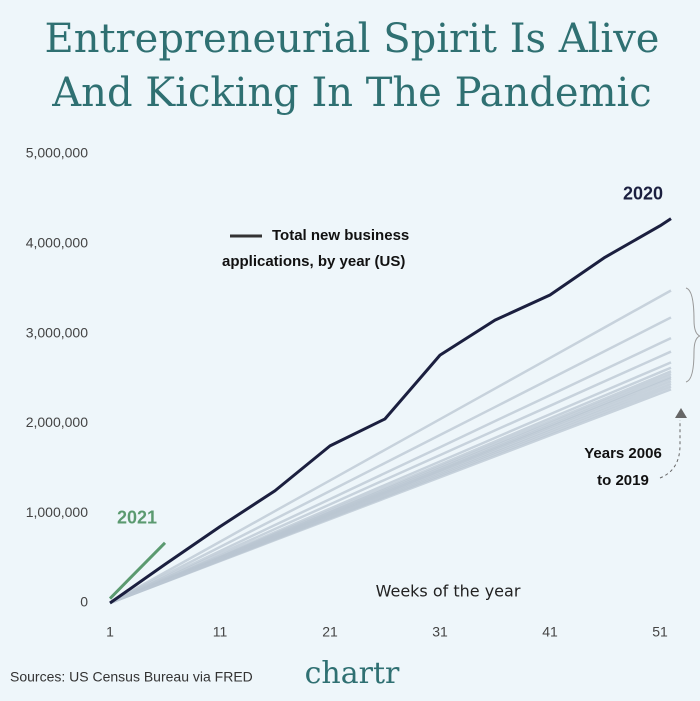 The image size is (700, 701). What do you see at coordinates (670, 449) in the screenshot?
I see `arrow` at bounding box center [670, 449].